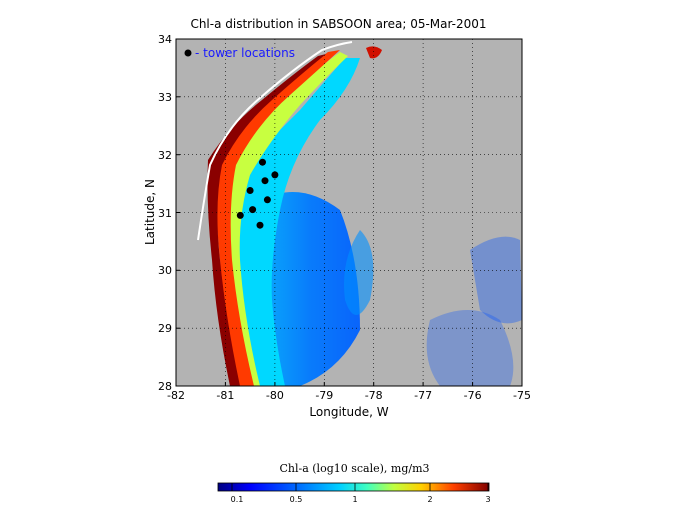 Image resolution: width=677 pixels, height=518 pixels. I want to click on x-tick-label: -77, so click(423, 395).